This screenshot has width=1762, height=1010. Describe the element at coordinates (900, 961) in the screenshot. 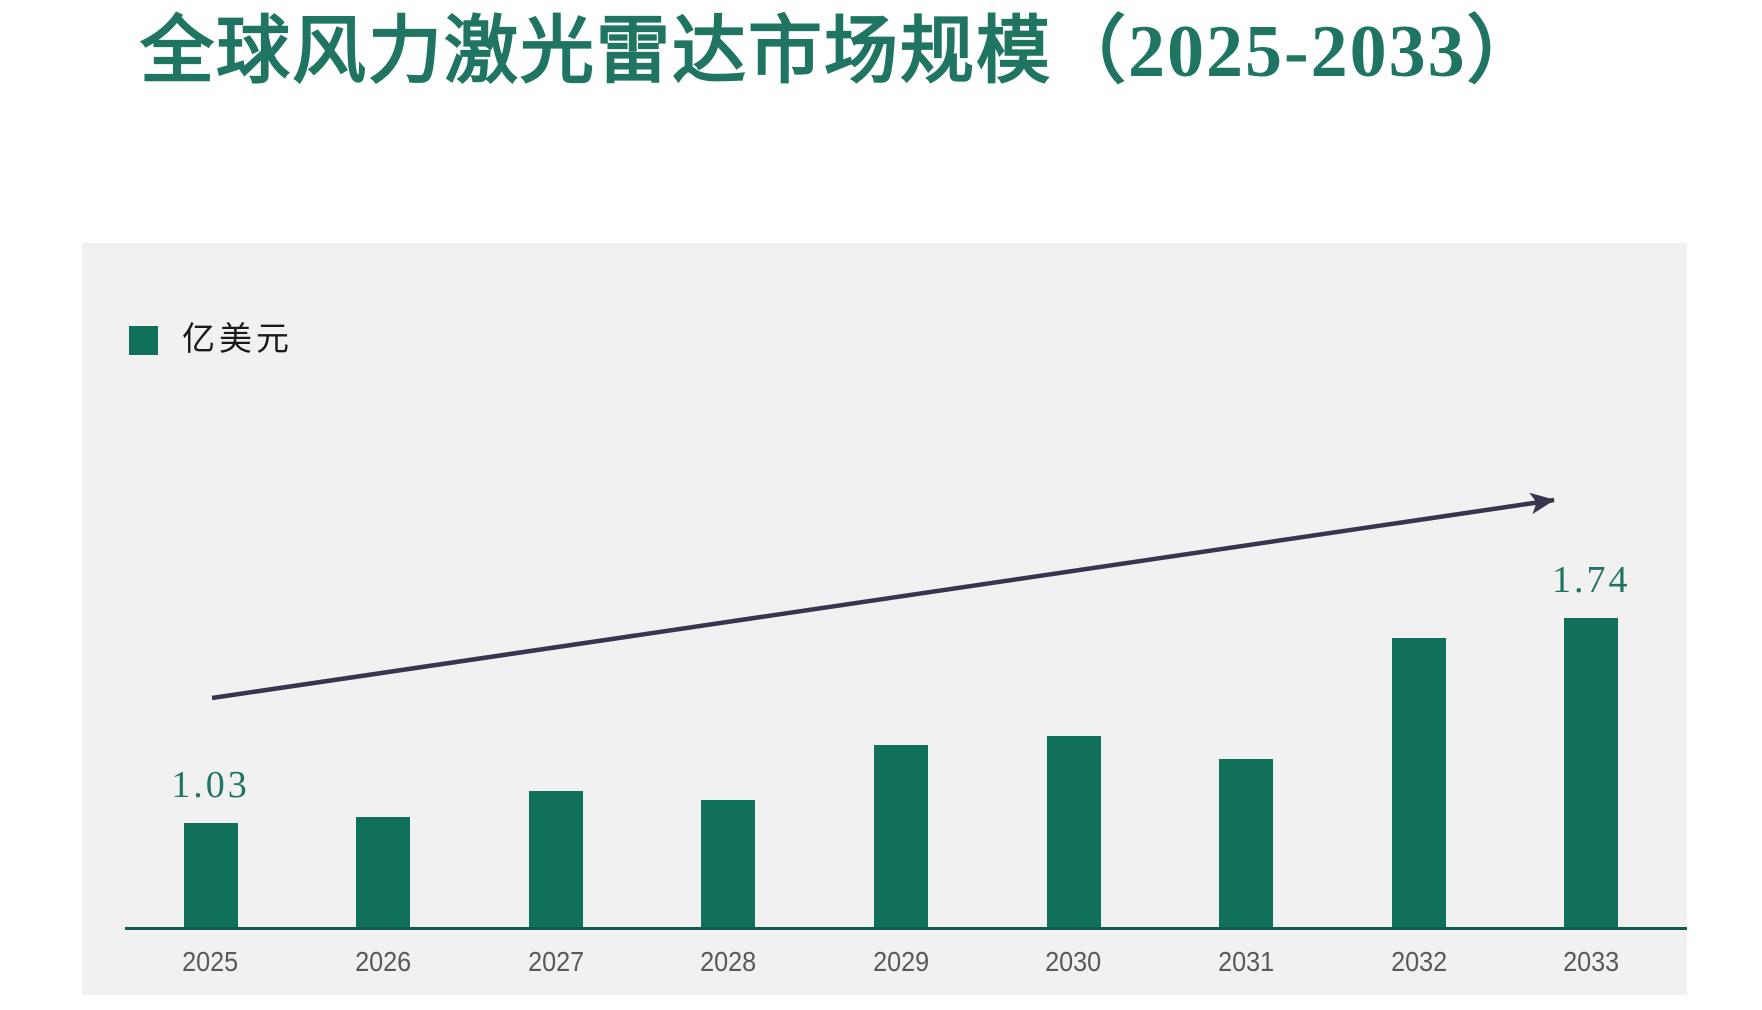

I see `x-axis-label-2029: 2029` at that location.